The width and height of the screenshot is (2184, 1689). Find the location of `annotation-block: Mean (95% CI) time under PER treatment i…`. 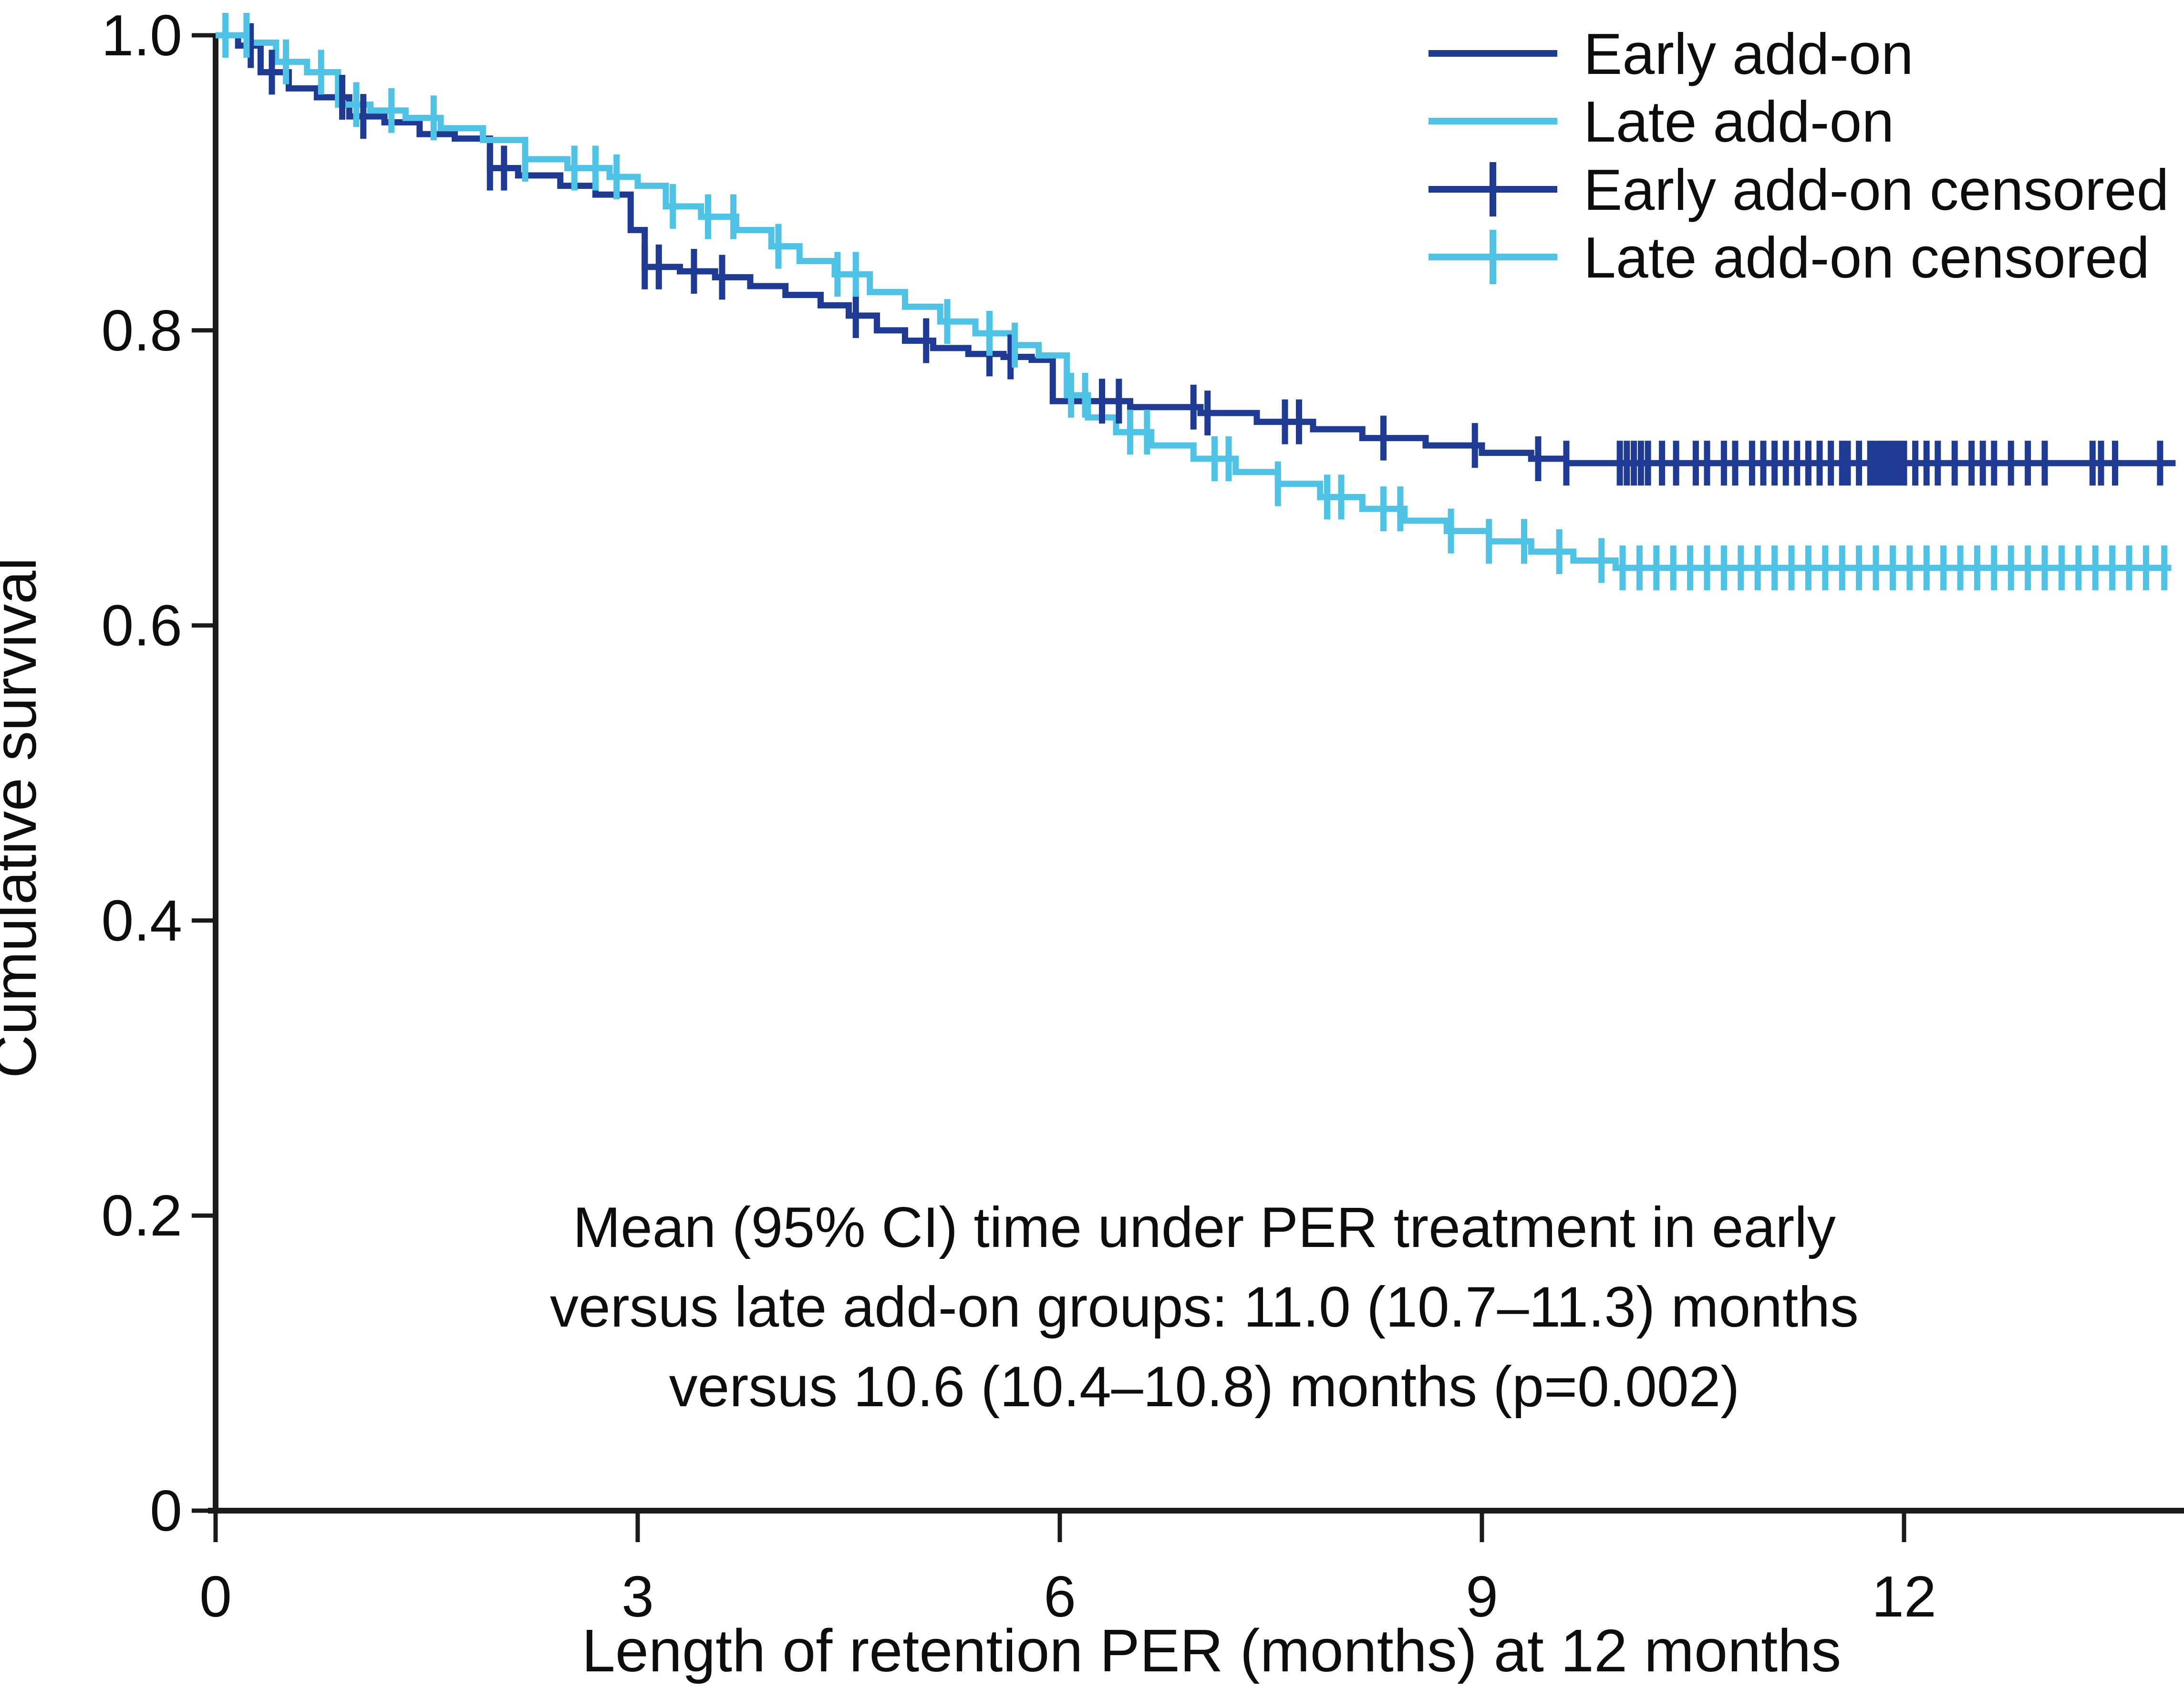

annotation-block: Mean (95% CI) time under PER treatment i… is located at coordinates (1204, 1307).